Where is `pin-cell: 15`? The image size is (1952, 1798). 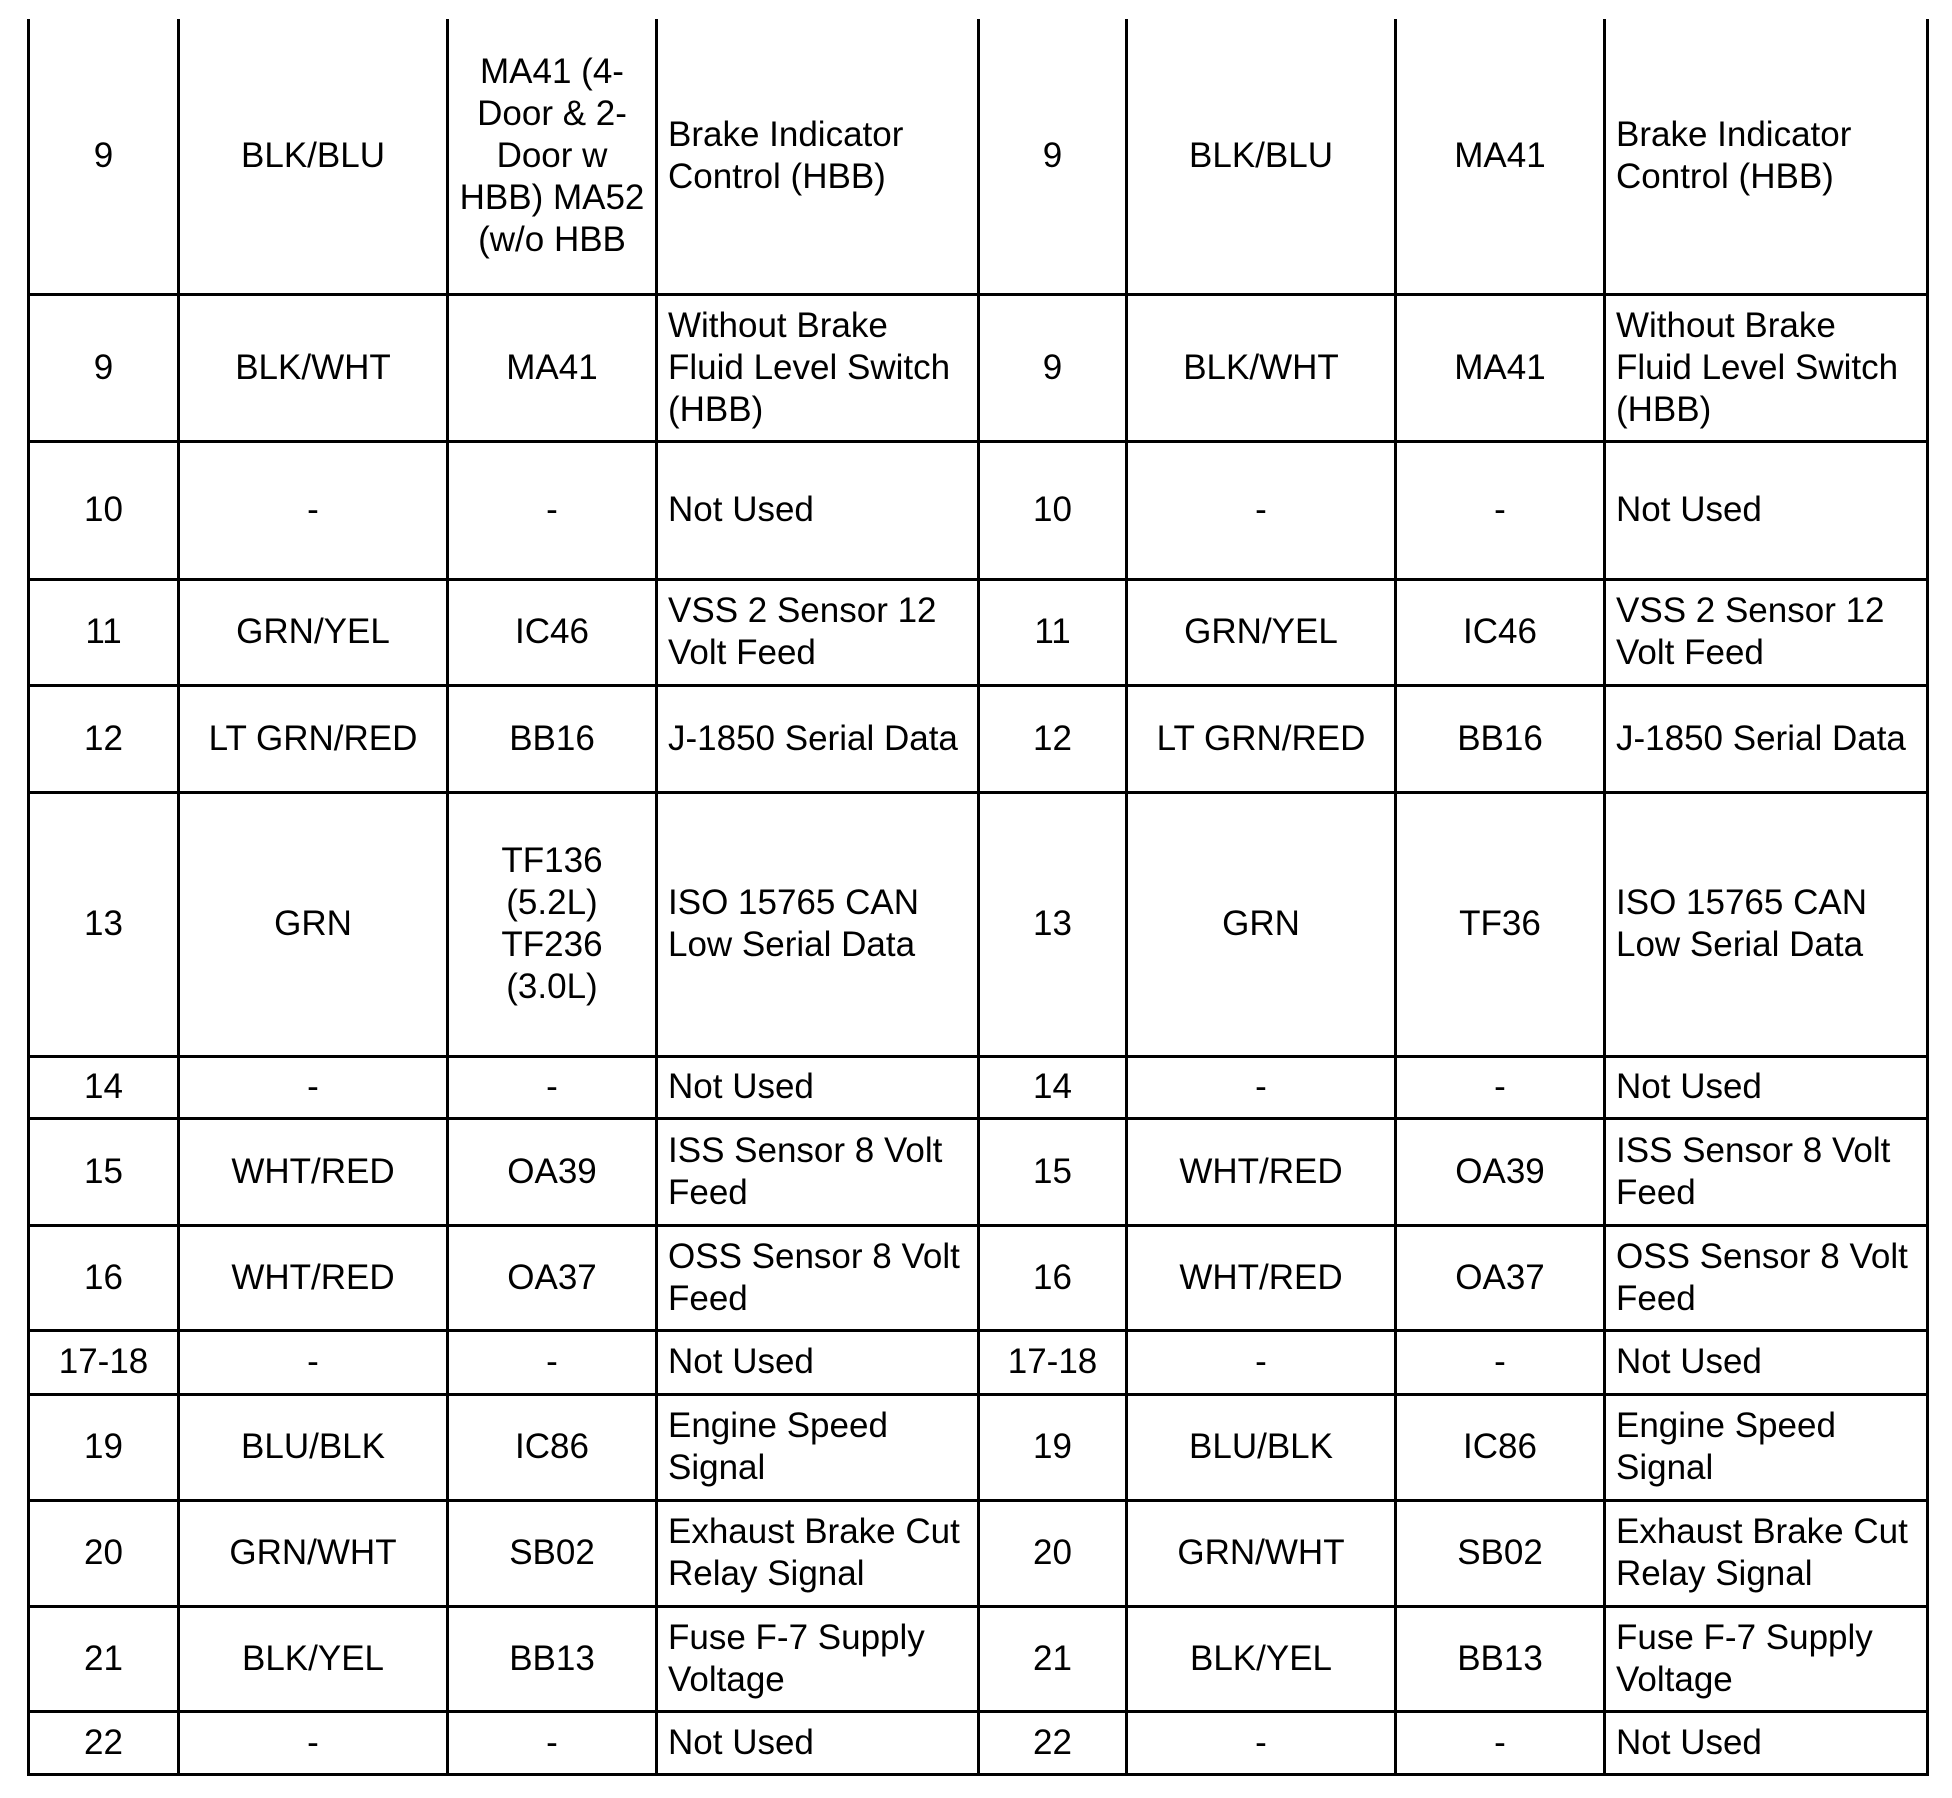
pin-cell: 15 is located at coordinates (103, 1171).